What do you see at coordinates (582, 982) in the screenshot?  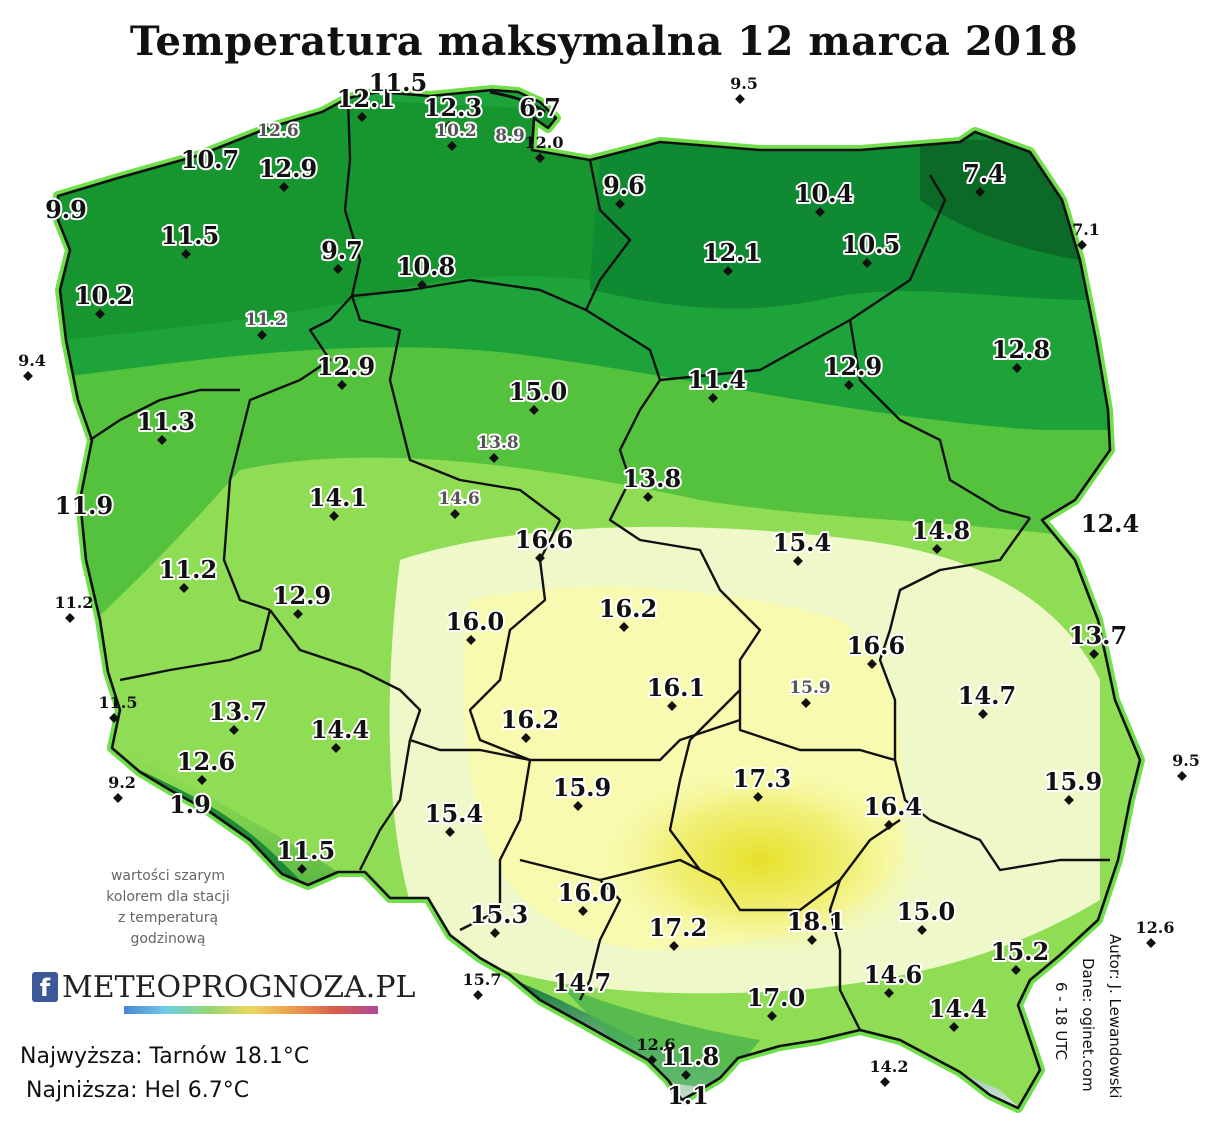 I see `station-70: 14.7` at bounding box center [582, 982].